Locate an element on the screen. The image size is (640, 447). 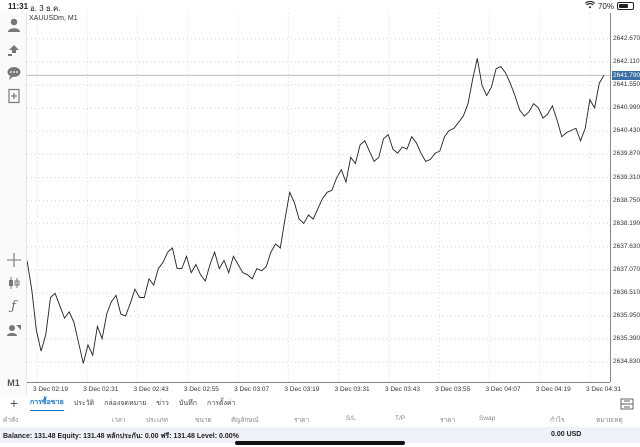
time-tick-label: 3 Dec 04:19 is located at coordinates (553, 389).